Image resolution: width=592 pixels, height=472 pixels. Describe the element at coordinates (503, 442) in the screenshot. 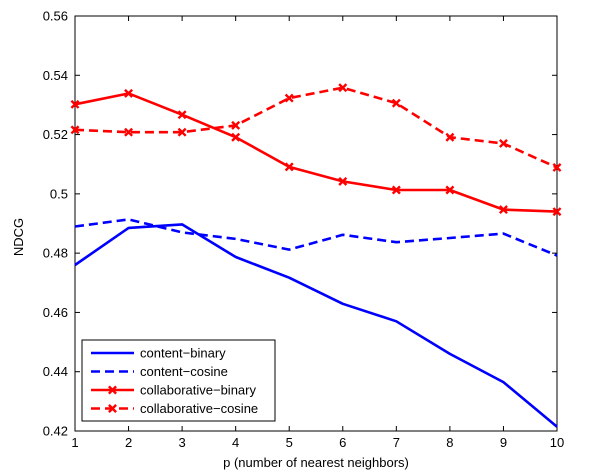

I see `x-tick-label: 9` at that location.